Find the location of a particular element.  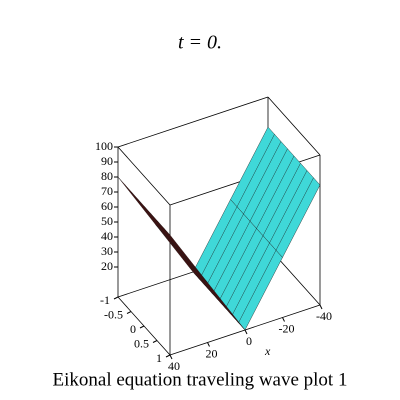

chart-title: t = 0. is located at coordinates (200, 43).